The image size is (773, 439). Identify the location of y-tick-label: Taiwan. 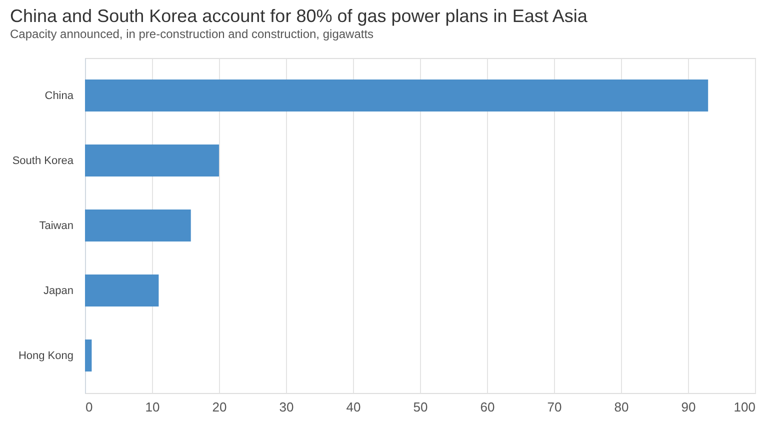
(56, 226).